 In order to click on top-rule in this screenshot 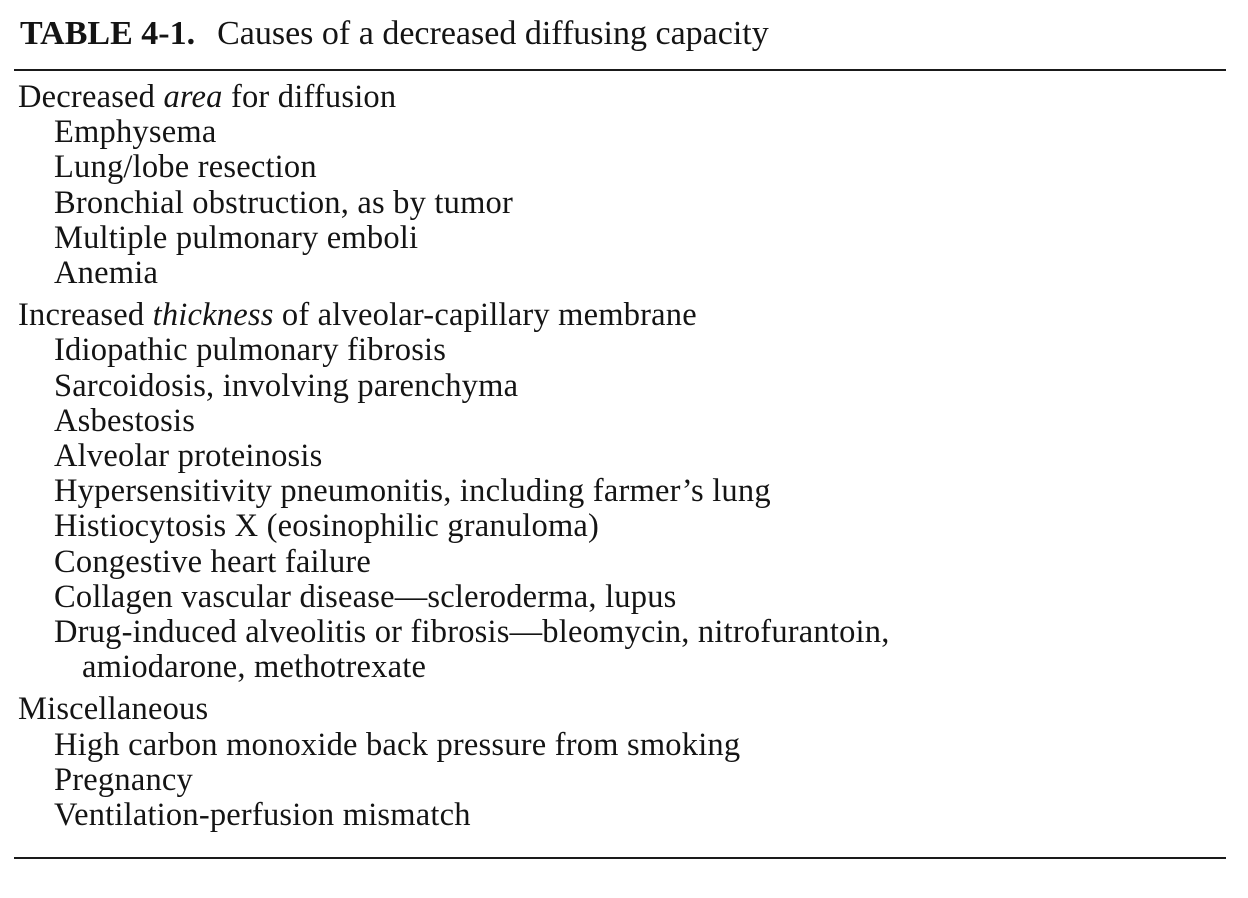, I will do `click(620, 70)`.